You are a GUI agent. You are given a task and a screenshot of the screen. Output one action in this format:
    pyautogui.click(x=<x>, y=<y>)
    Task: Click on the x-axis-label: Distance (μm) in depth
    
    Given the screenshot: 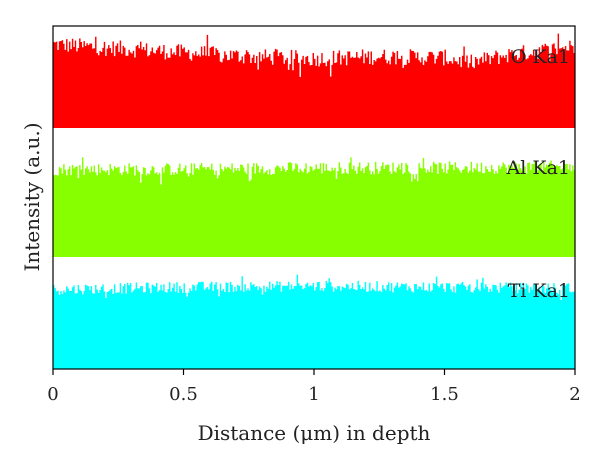 What is the action you would take?
    pyautogui.click(x=314, y=433)
    